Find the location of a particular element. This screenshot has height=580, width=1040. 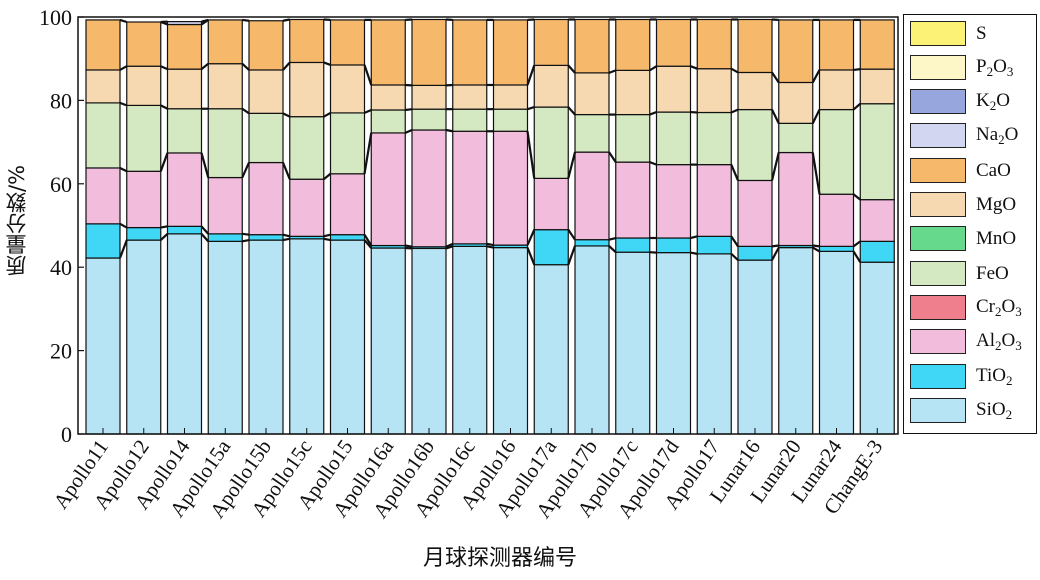

legend-label: SiO2 is located at coordinates (994, 410).